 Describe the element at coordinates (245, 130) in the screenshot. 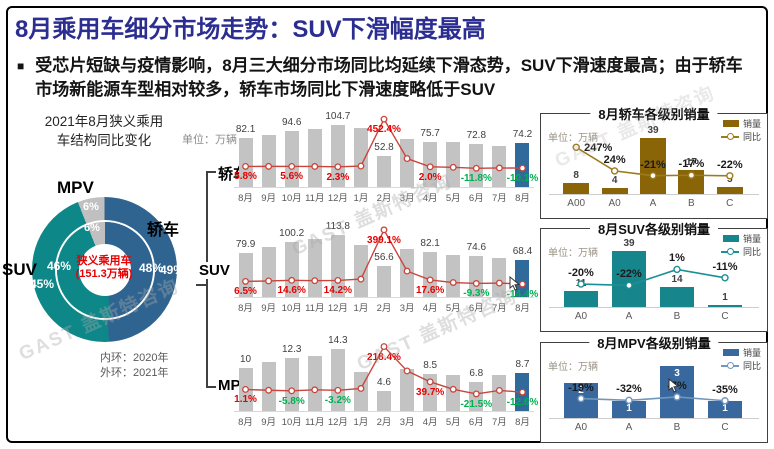

I see `trend-bar-value: 82.1` at that location.